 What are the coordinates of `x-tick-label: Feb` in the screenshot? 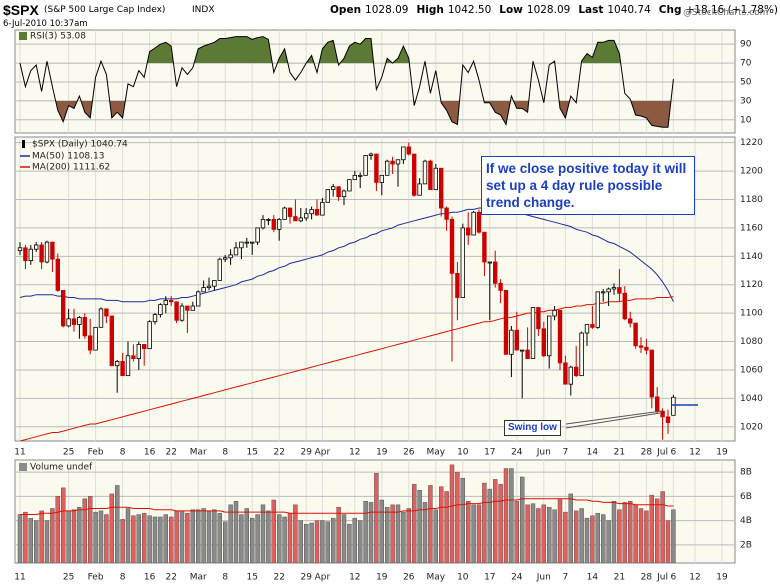 It's located at (96, 453).